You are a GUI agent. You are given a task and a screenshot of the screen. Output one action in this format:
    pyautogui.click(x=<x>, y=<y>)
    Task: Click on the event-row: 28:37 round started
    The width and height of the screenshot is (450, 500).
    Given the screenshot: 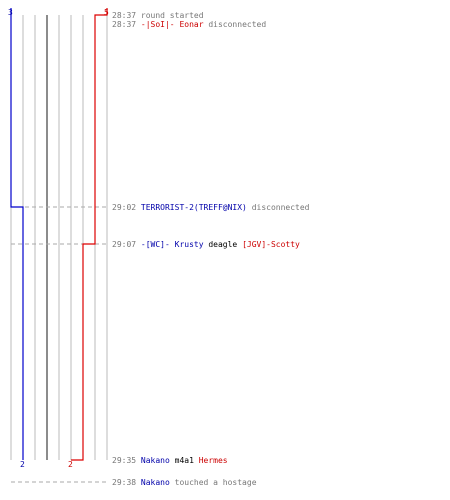 What is the action you would take?
    pyautogui.click(x=158, y=16)
    